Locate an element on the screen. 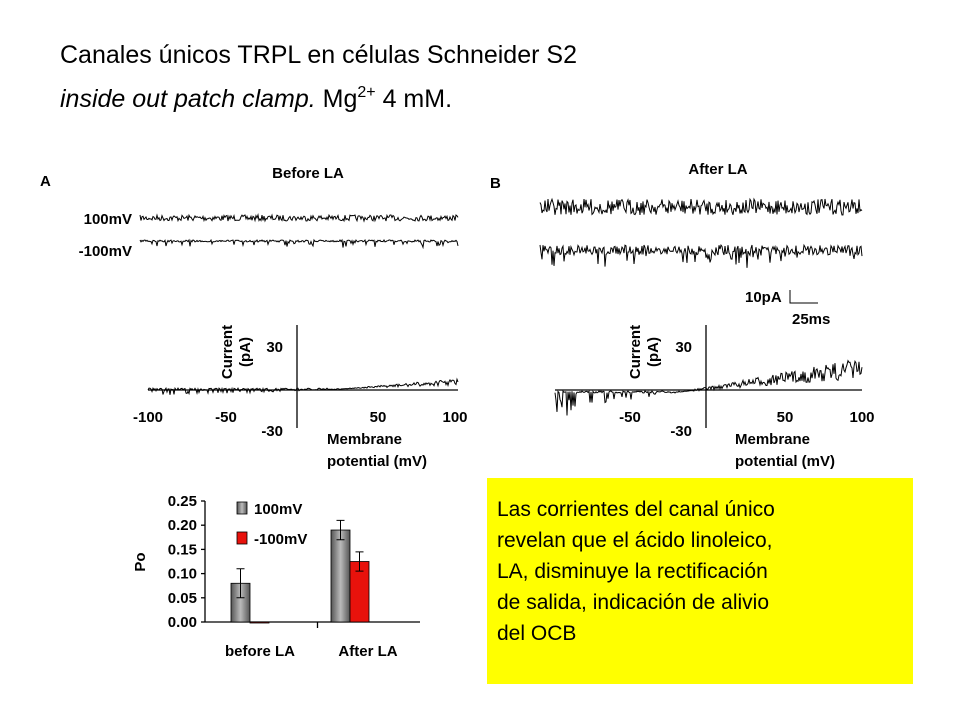  panel-label: A is located at coordinates (45, 181).